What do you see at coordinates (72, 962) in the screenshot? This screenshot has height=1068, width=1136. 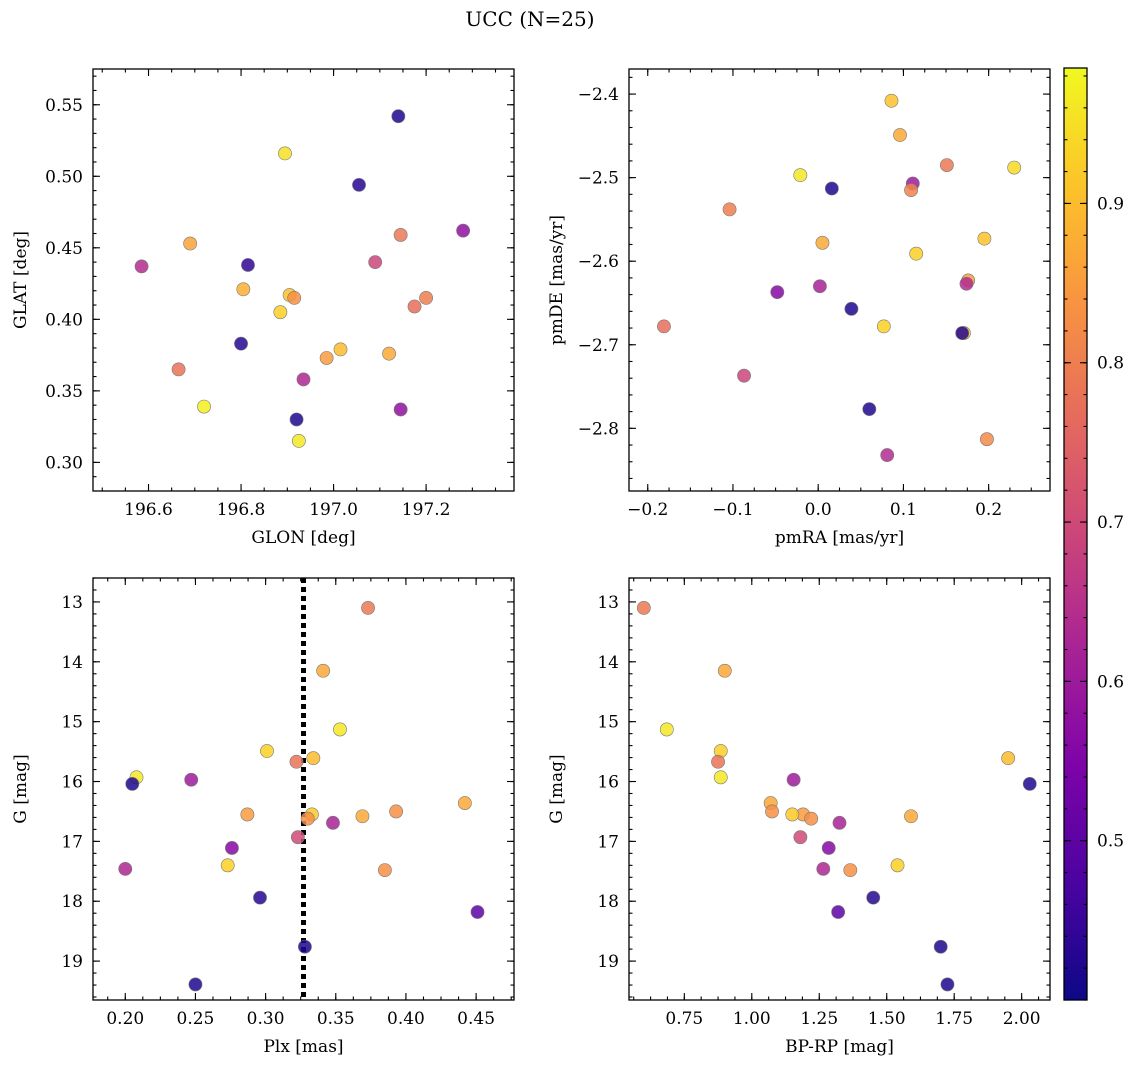 I see `y-tick-label: 19` at bounding box center [72, 962].